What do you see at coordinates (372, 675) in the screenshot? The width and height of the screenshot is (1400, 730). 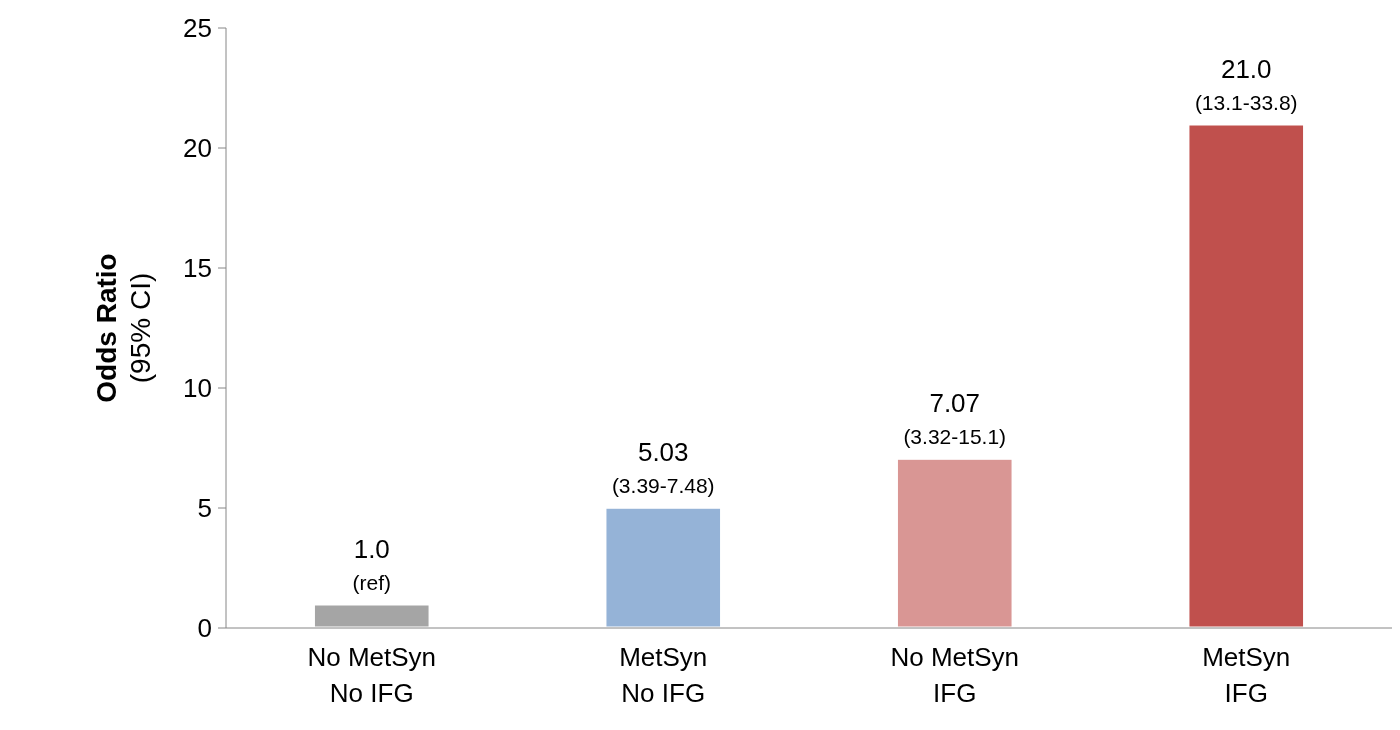 I see `x-tick-label: No MetSyn No IFG` at bounding box center [372, 675].